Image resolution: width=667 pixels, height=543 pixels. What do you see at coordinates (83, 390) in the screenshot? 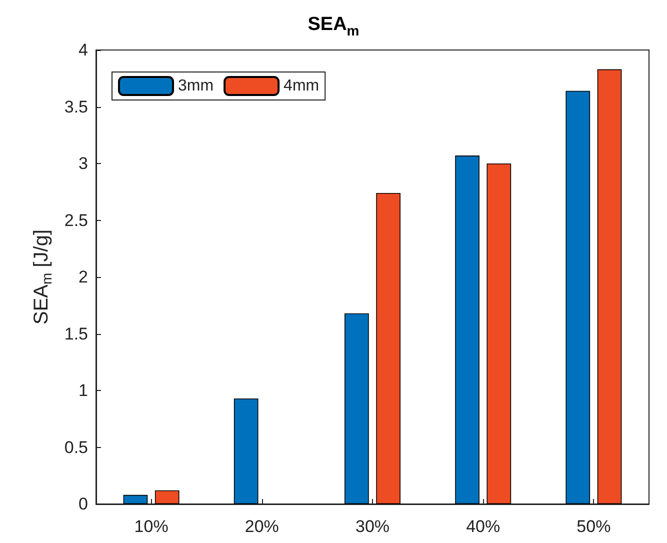
I see `y-tick-label: 1` at bounding box center [83, 390].